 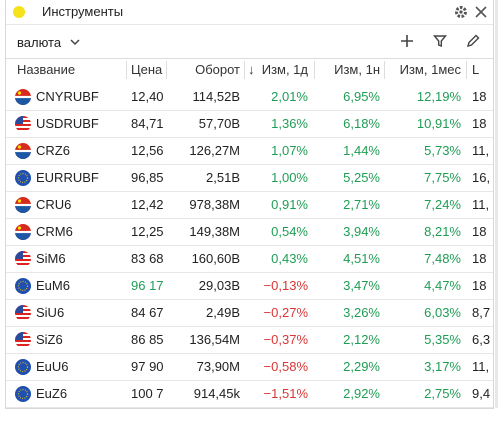 What do you see at coordinates (442, 393) in the screenshot?
I see `table-cell: 2,75%` at bounding box center [442, 393].